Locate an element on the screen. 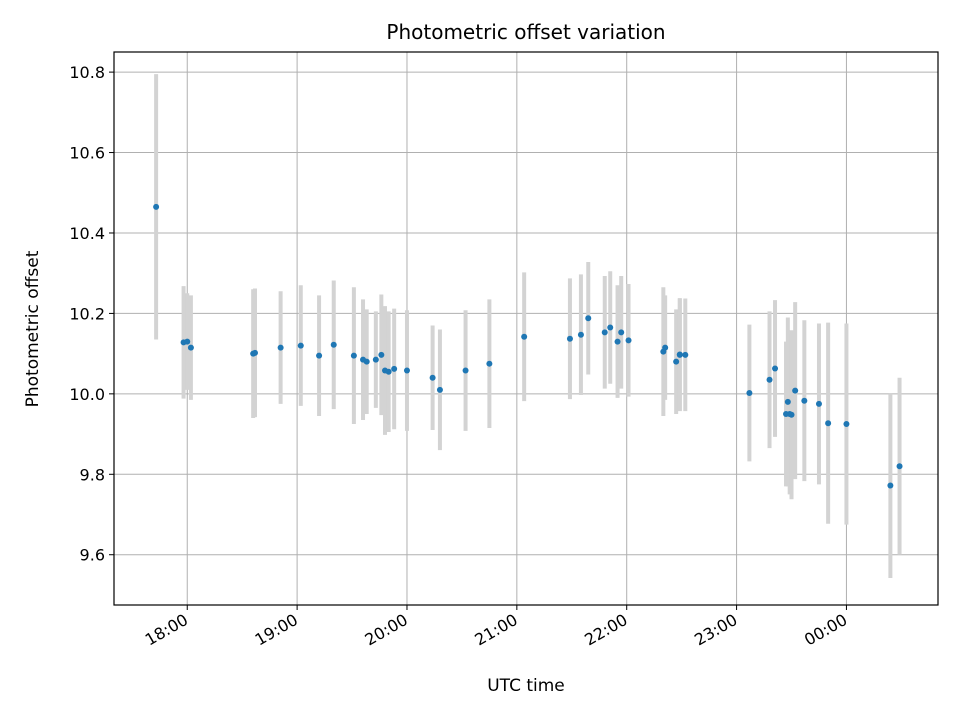 This screenshot has width=960, height=720. x-axis-label: UTC time is located at coordinates (526, 686).